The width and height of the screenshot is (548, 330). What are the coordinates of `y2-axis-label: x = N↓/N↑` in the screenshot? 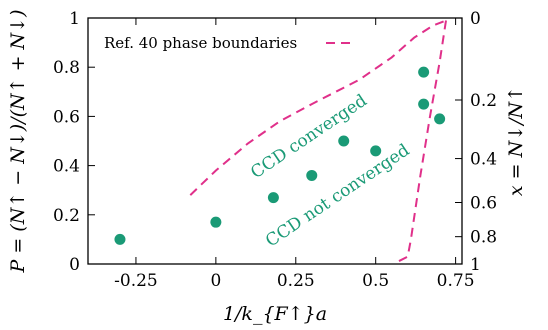 It's located at (516, 141).